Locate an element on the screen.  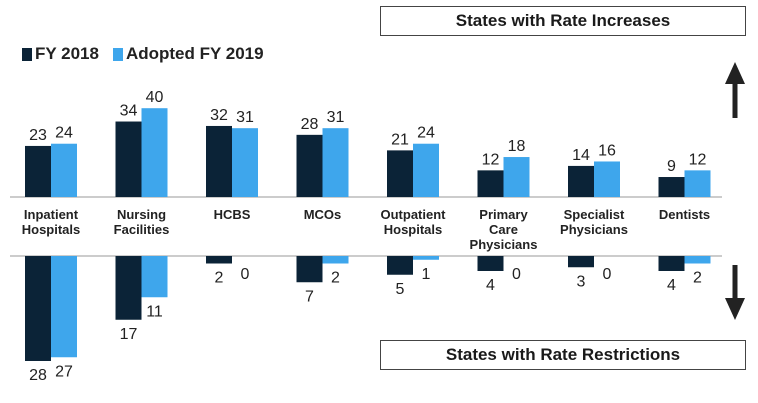
legend-item-fy2018: FY 2018 is located at coordinates (60, 54).